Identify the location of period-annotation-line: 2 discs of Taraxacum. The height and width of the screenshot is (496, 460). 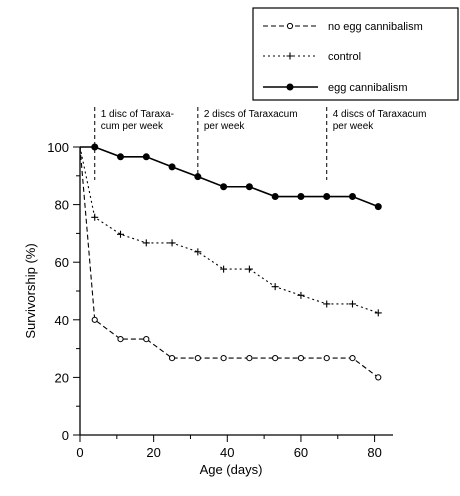
(251, 114).